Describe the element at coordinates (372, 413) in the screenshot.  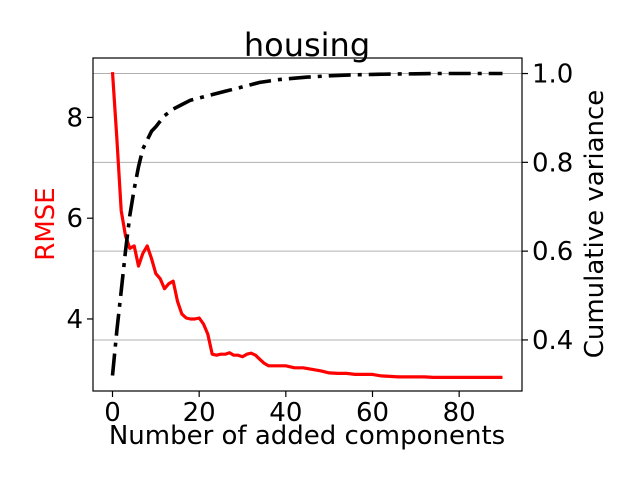
I see `x-tick-label: 60` at that location.